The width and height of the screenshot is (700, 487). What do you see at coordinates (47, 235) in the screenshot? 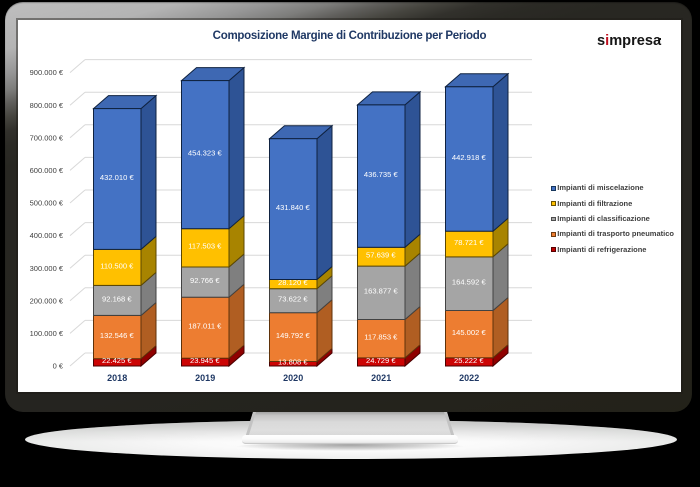
I see `svg-text: 400.000 €` at bounding box center [47, 235].